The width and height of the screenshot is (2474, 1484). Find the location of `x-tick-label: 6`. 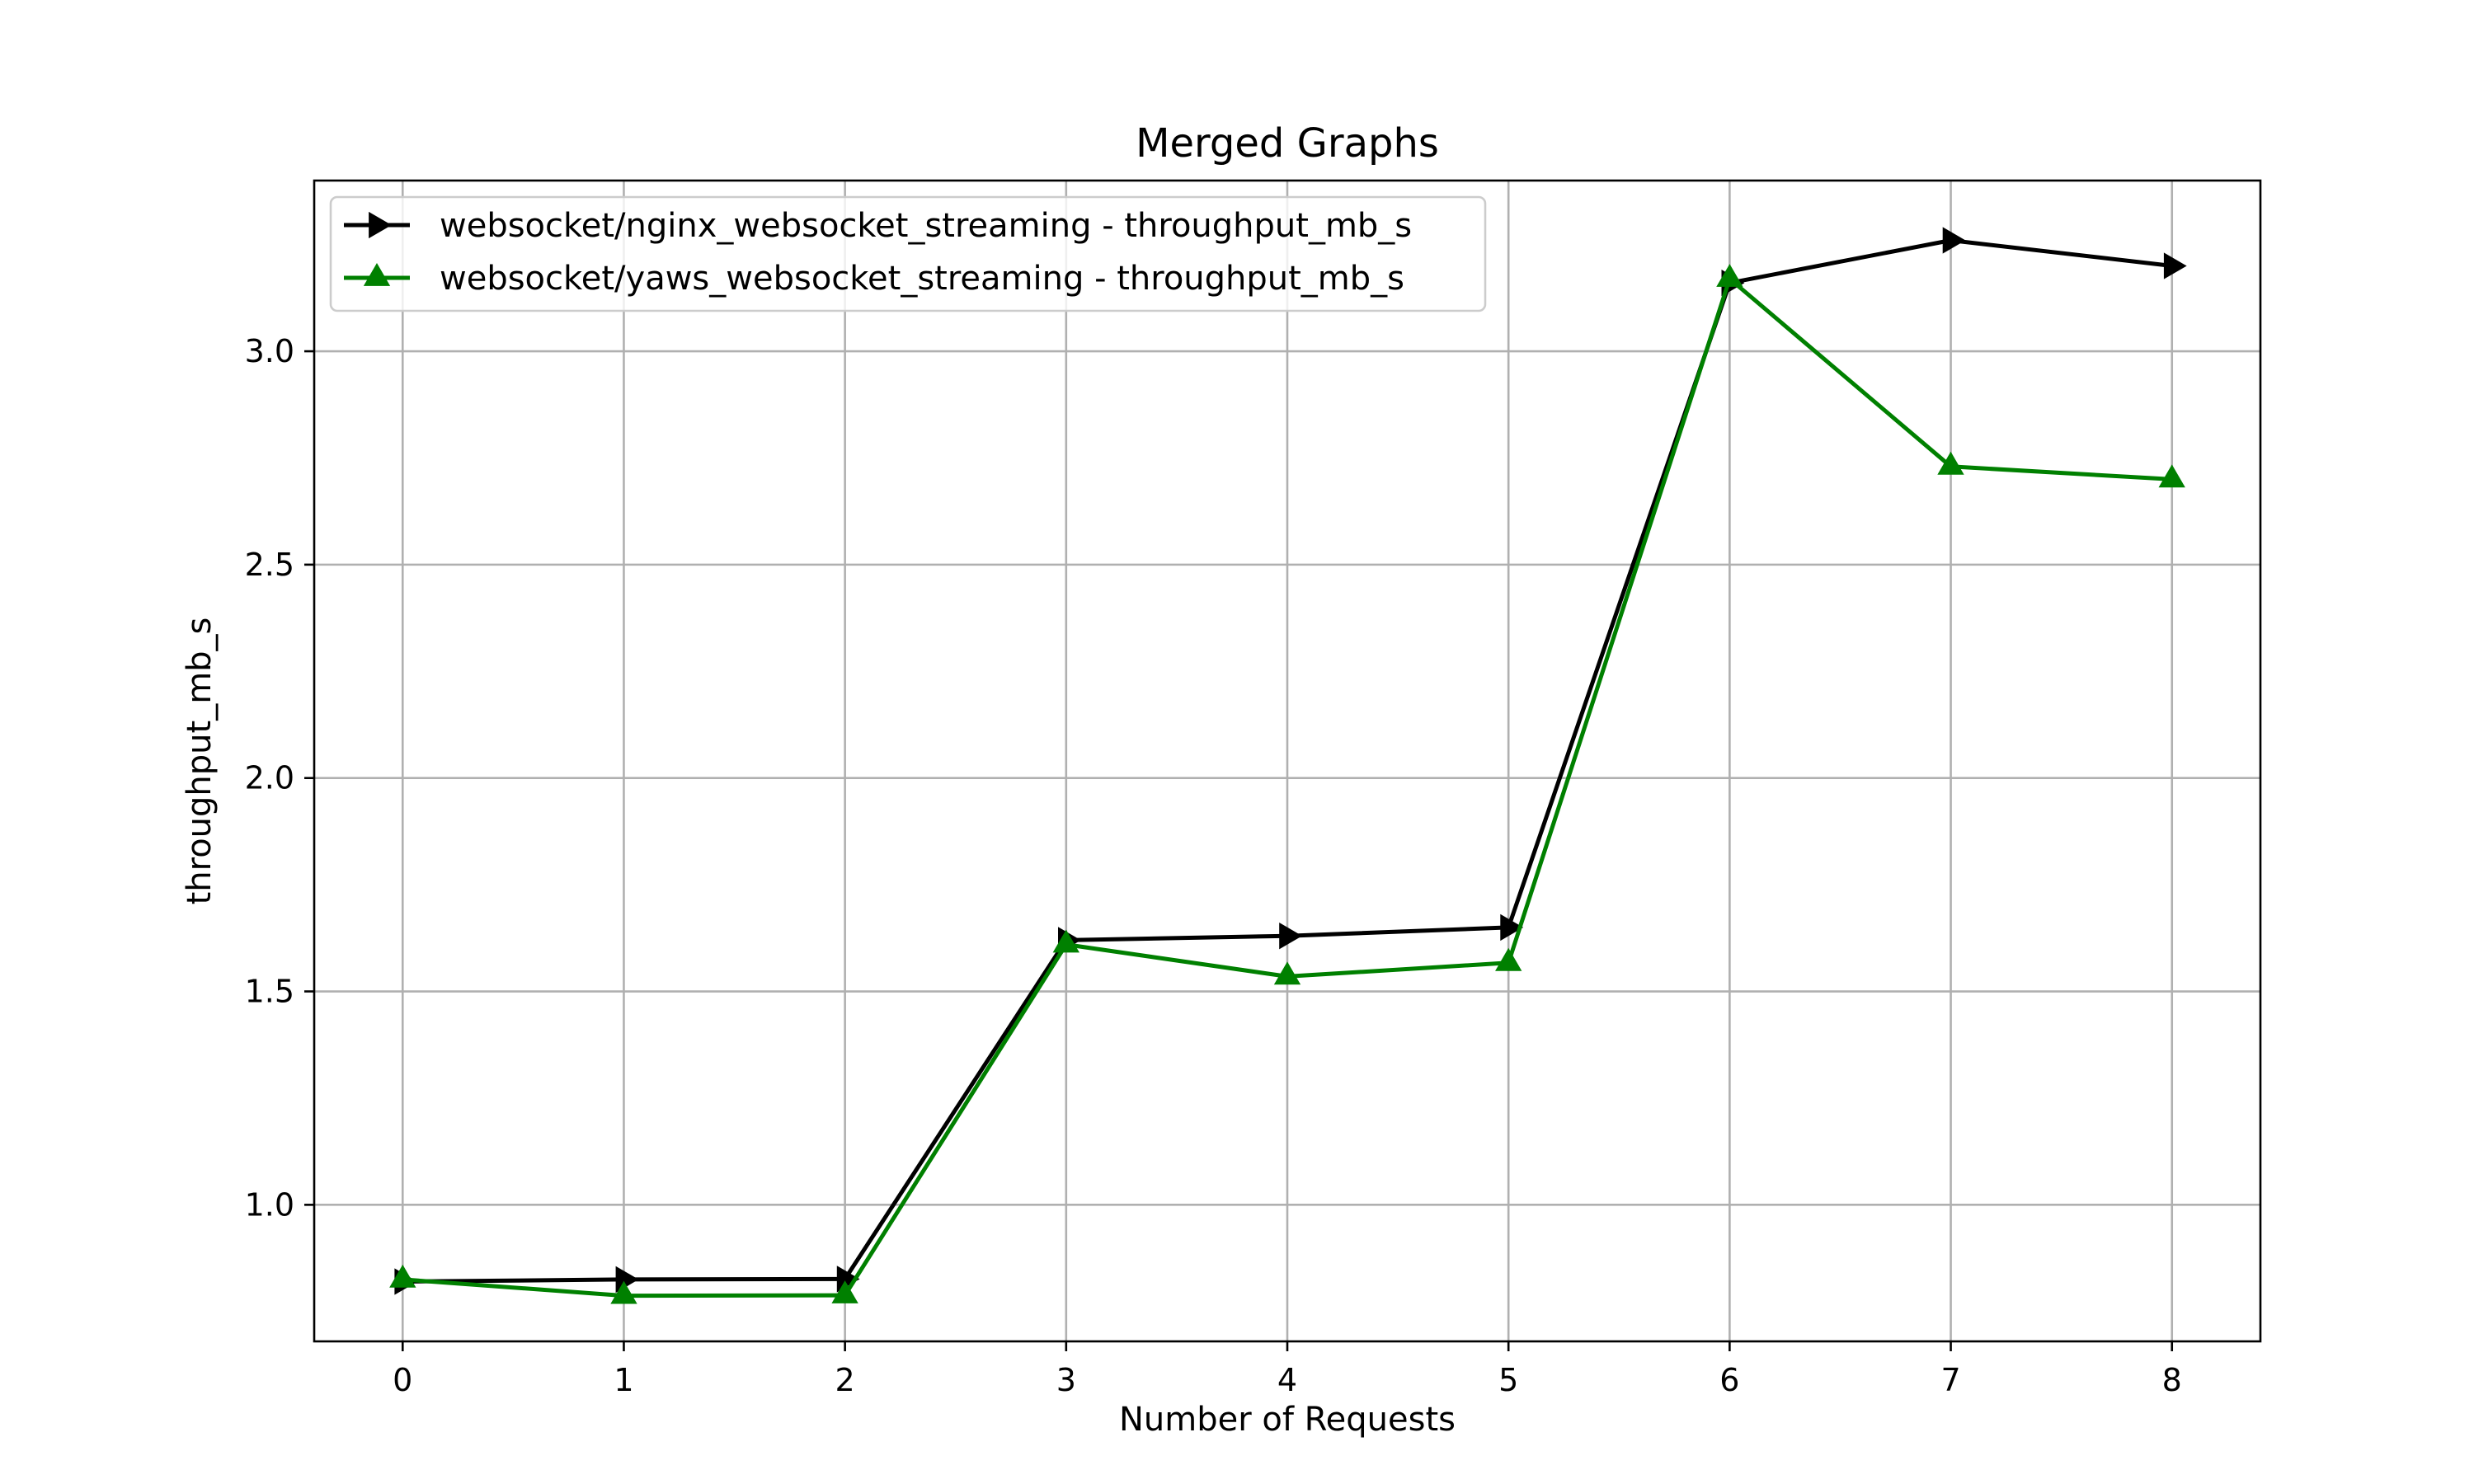

x-tick-label: 6 is located at coordinates (1729, 1380).